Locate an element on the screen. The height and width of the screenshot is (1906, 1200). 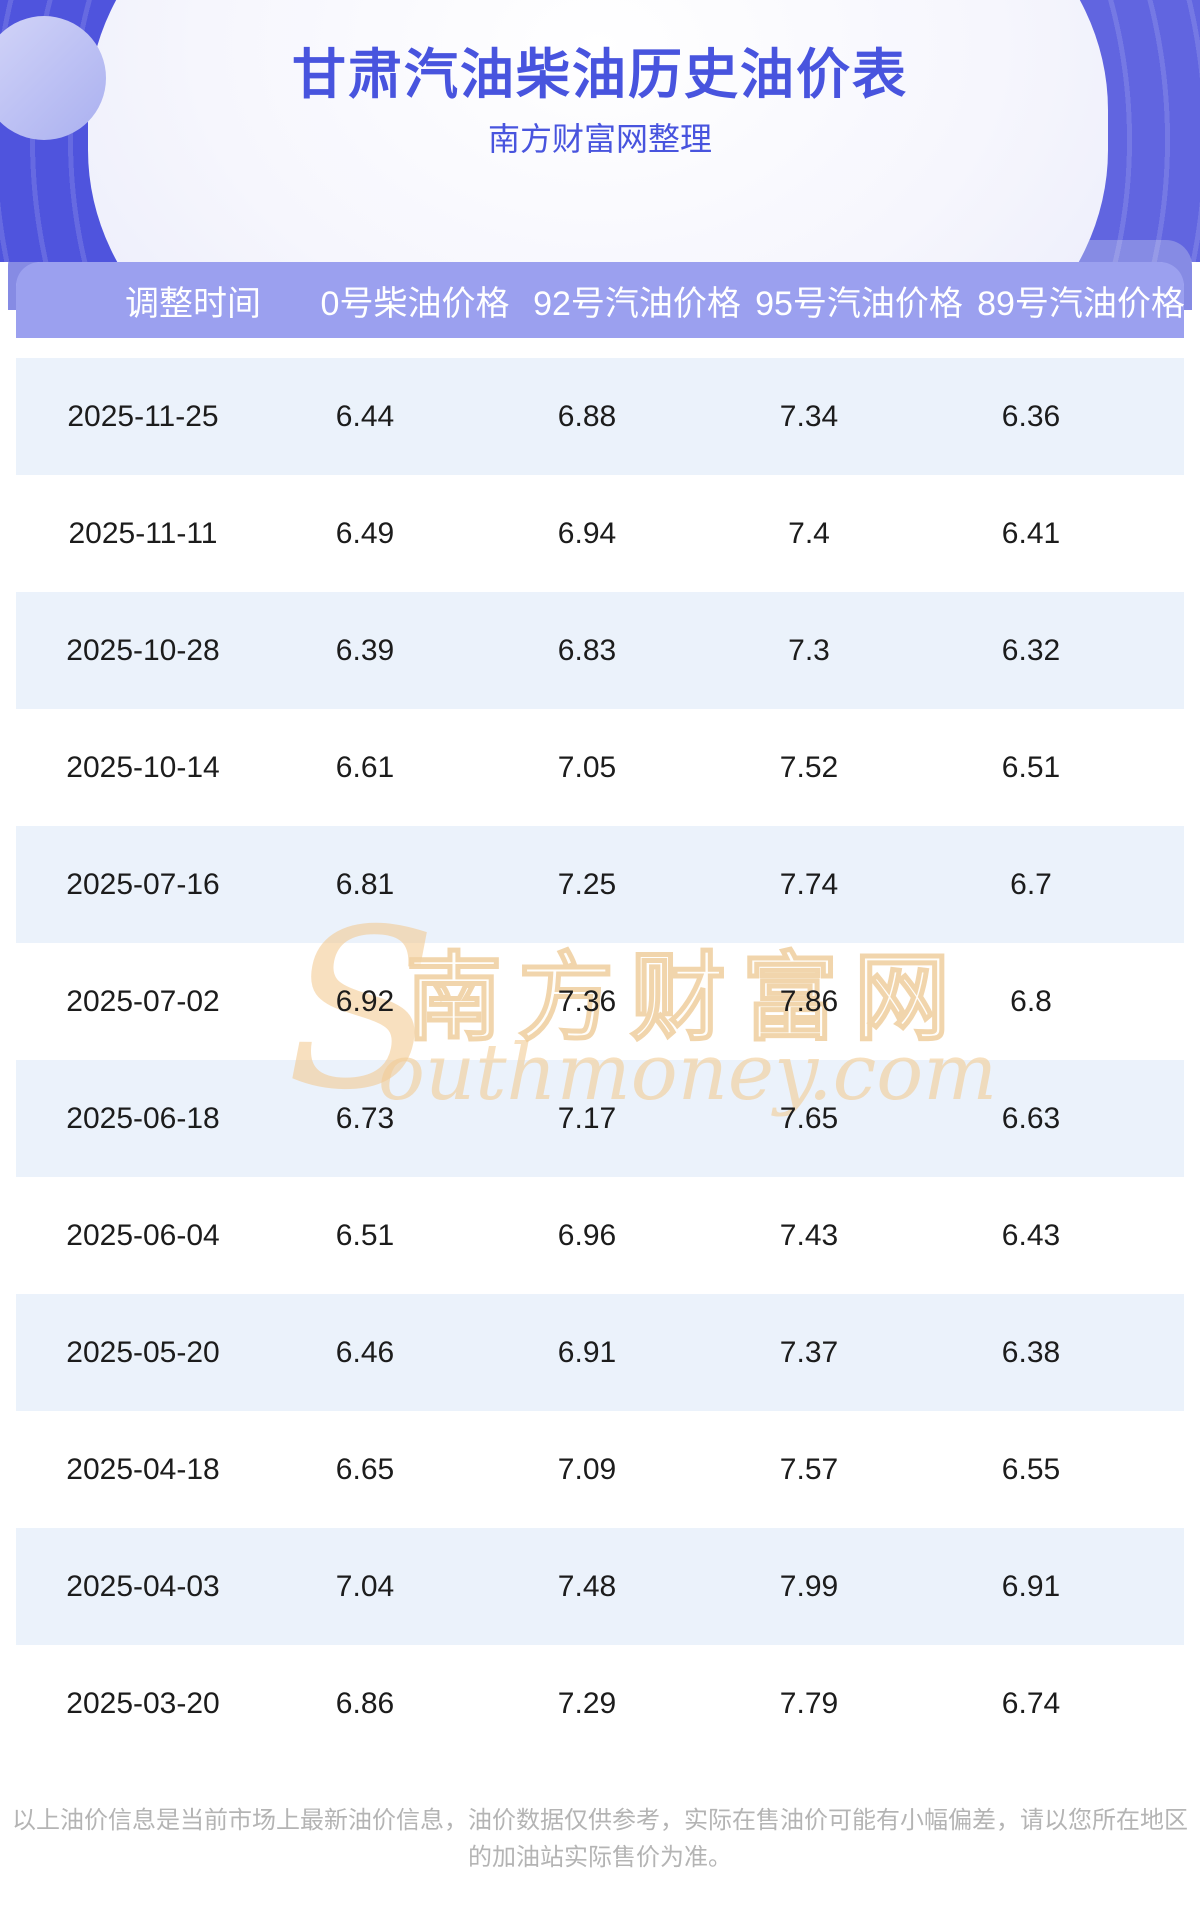
date-cell: 2025-10-14 is located at coordinates (143, 767).